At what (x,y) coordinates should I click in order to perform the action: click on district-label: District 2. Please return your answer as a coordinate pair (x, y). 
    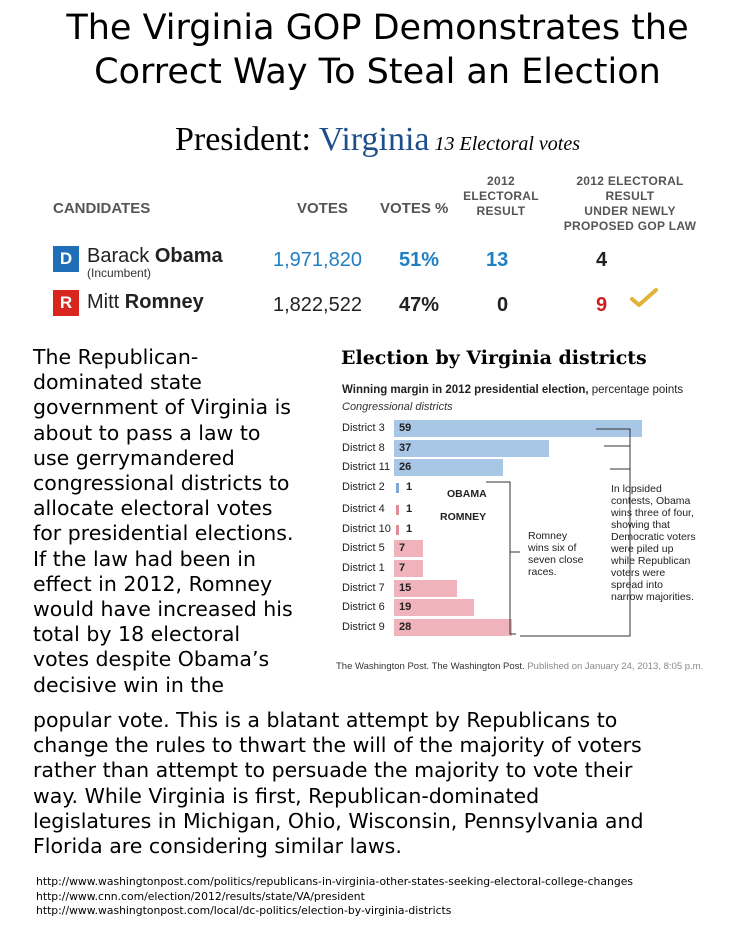
    Looking at the image, I should click on (363, 487).